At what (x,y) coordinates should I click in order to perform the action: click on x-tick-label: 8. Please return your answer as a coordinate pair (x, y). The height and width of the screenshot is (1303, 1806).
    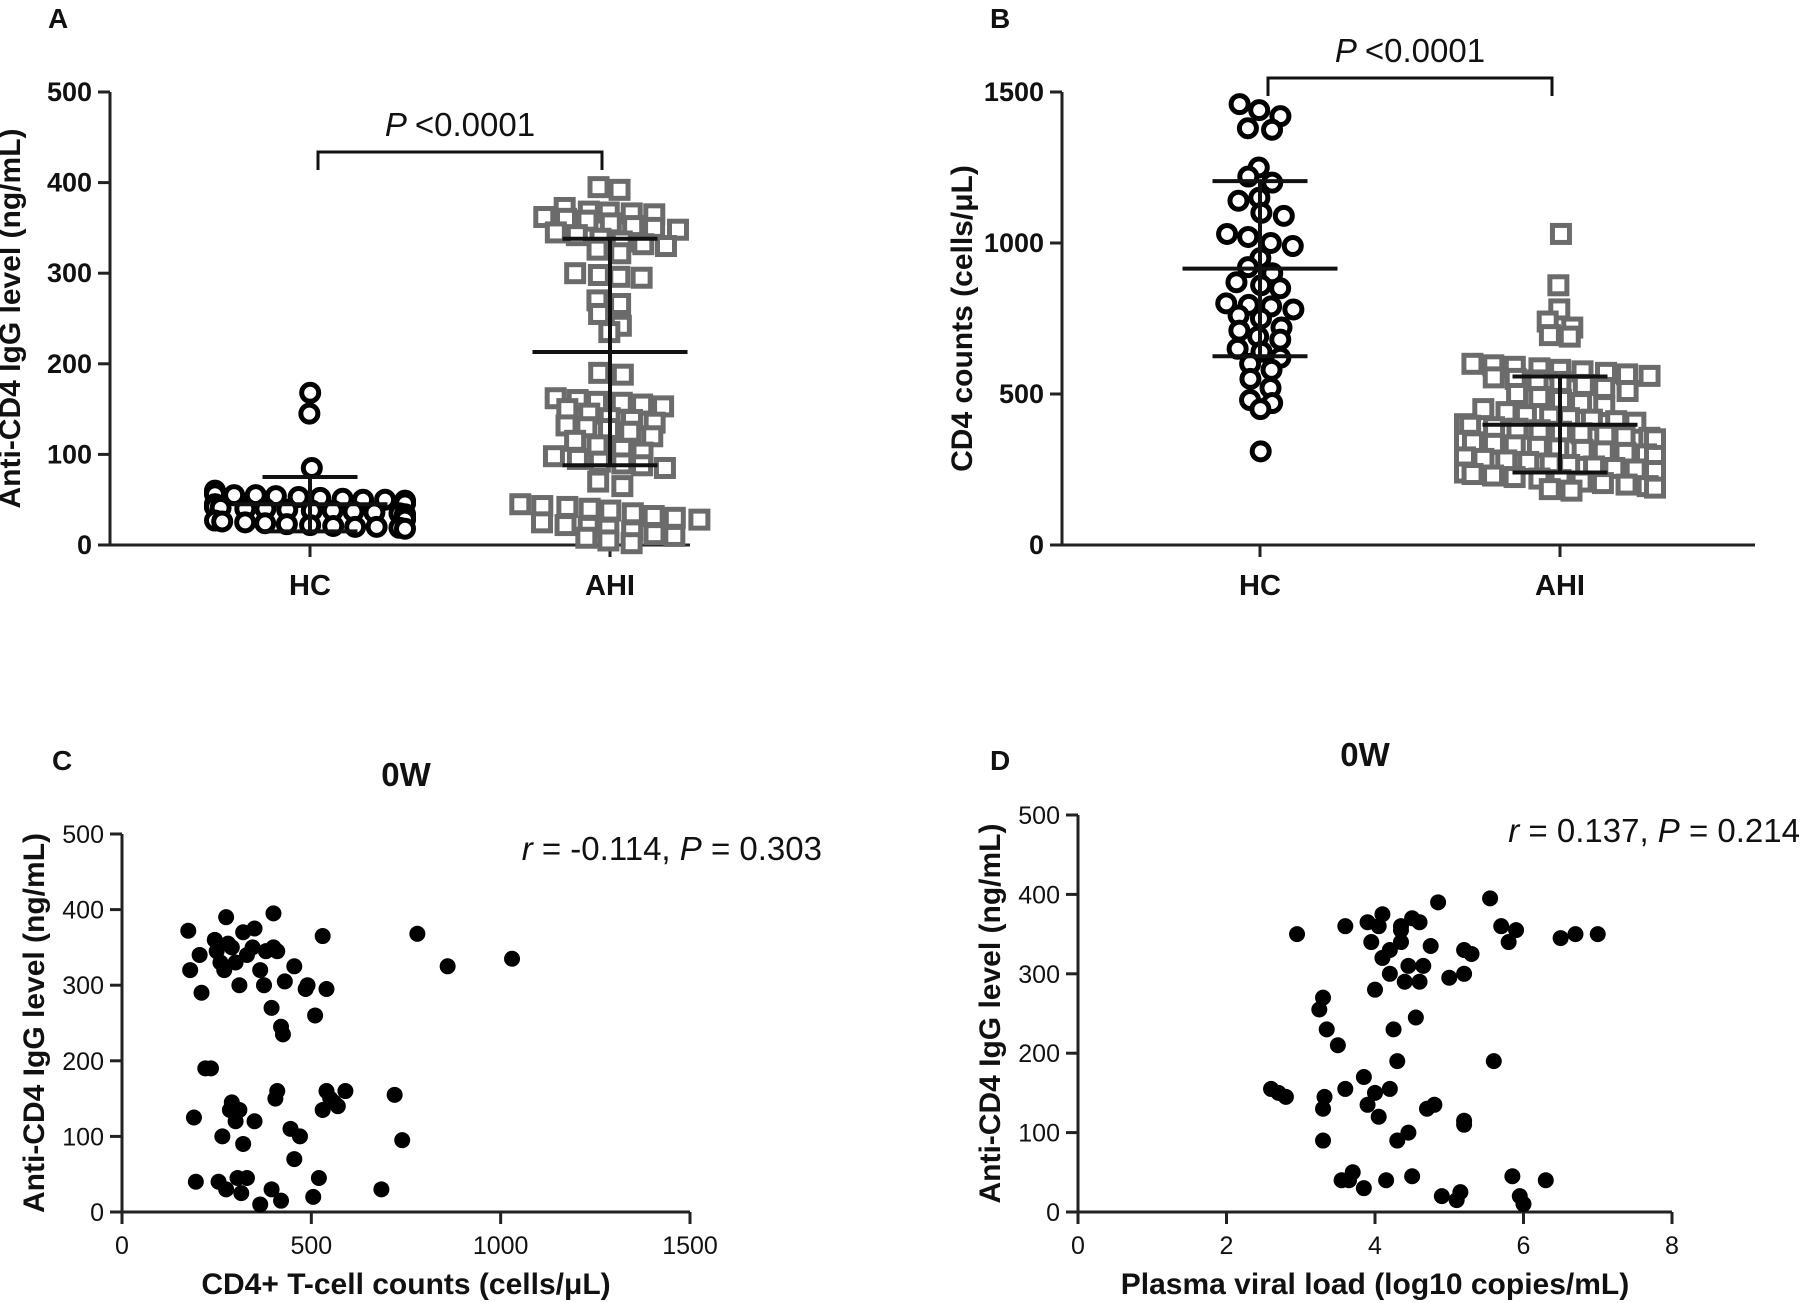
    Looking at the image, I should click on (1672, 1246).